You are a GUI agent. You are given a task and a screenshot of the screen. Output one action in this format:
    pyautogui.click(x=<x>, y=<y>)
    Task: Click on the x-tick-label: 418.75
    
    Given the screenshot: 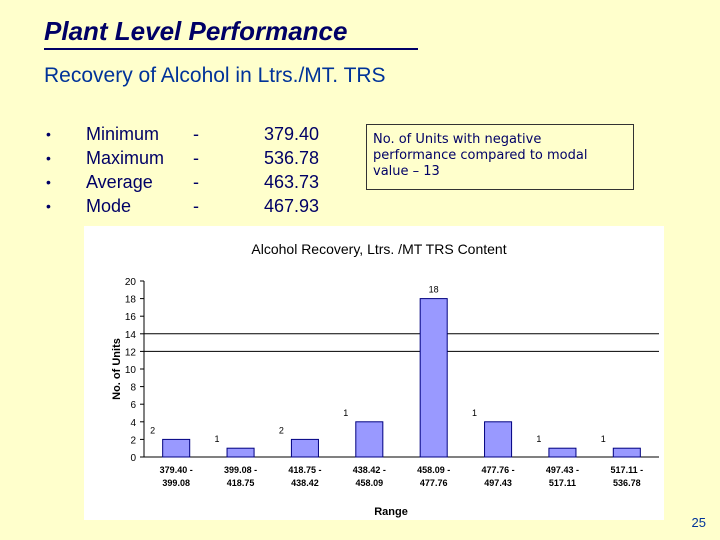 What is the action you would take?
    pyautogui.click(x=241, y=483)
    